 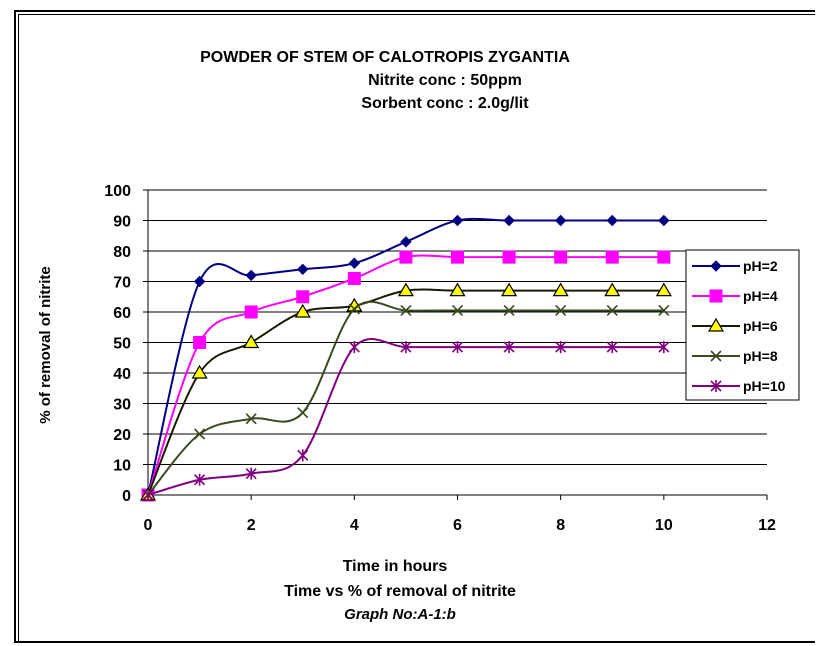 I want to click on series-ph-8-point-8-shape, so click(x=561, y=310).